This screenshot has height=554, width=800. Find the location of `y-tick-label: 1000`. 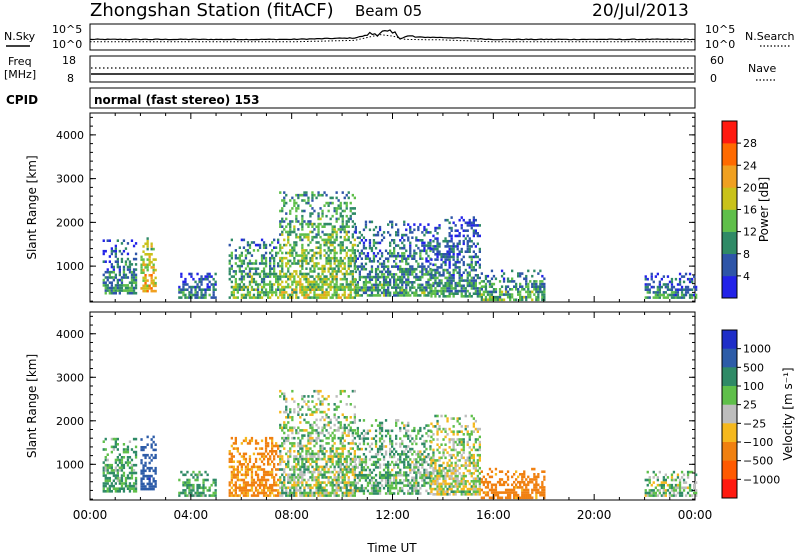

y-tick-label: 1000 is located at coordinates (70, 266).